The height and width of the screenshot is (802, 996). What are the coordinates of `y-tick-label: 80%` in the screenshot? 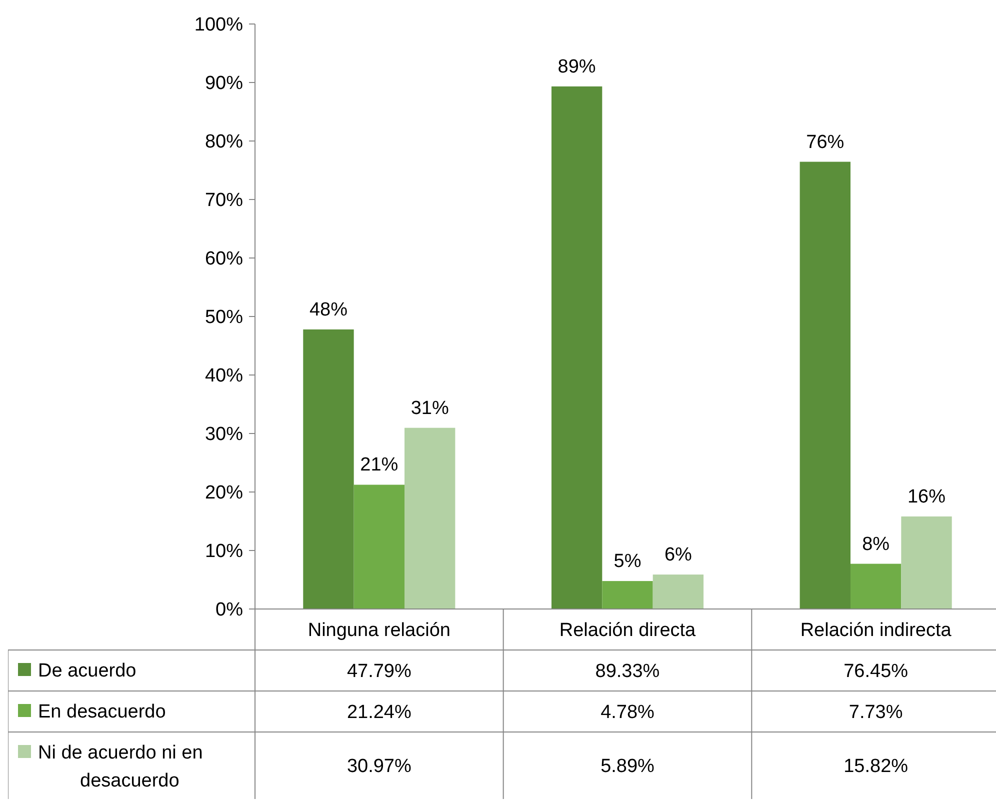 It's located at (224, 142).